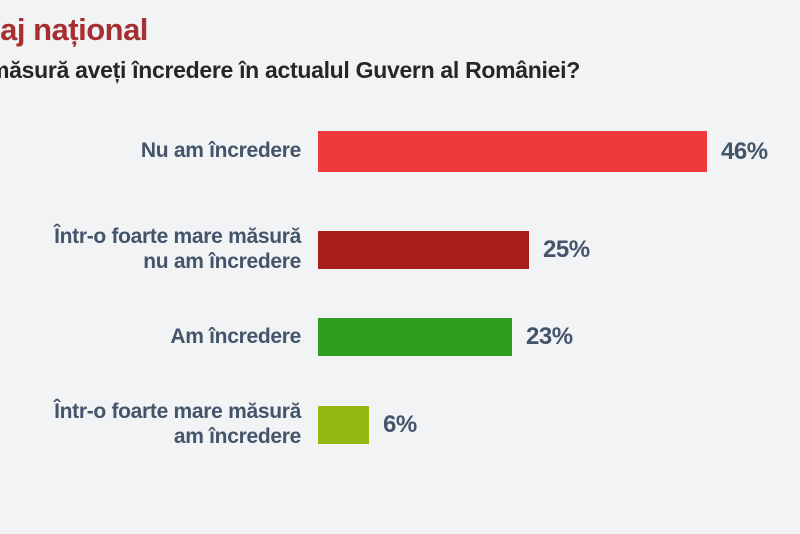  Describe the element at coordinates (74, 29) in the screenshot. I see `page-title: laj național` at that location.